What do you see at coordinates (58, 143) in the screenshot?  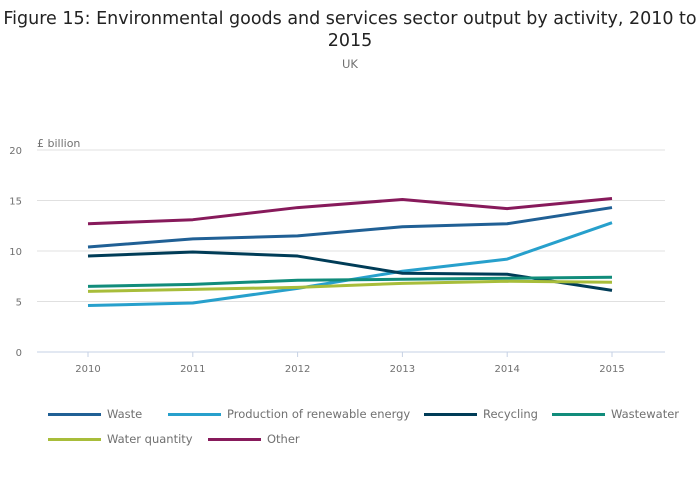 I see `y-axis-unit-label: £ billion` at bounding box center [58, 143].